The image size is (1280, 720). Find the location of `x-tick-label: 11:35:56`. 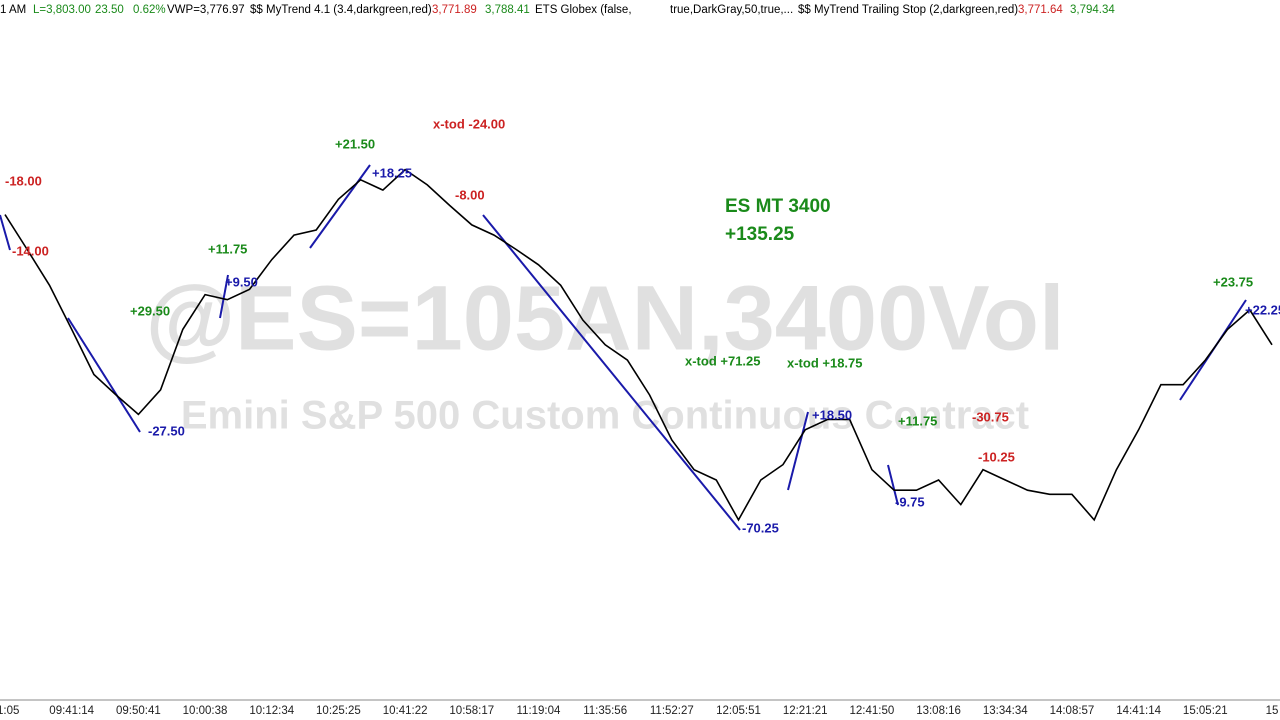

x-tick-label: 11:35:56 is located at coordinates (605, 711).